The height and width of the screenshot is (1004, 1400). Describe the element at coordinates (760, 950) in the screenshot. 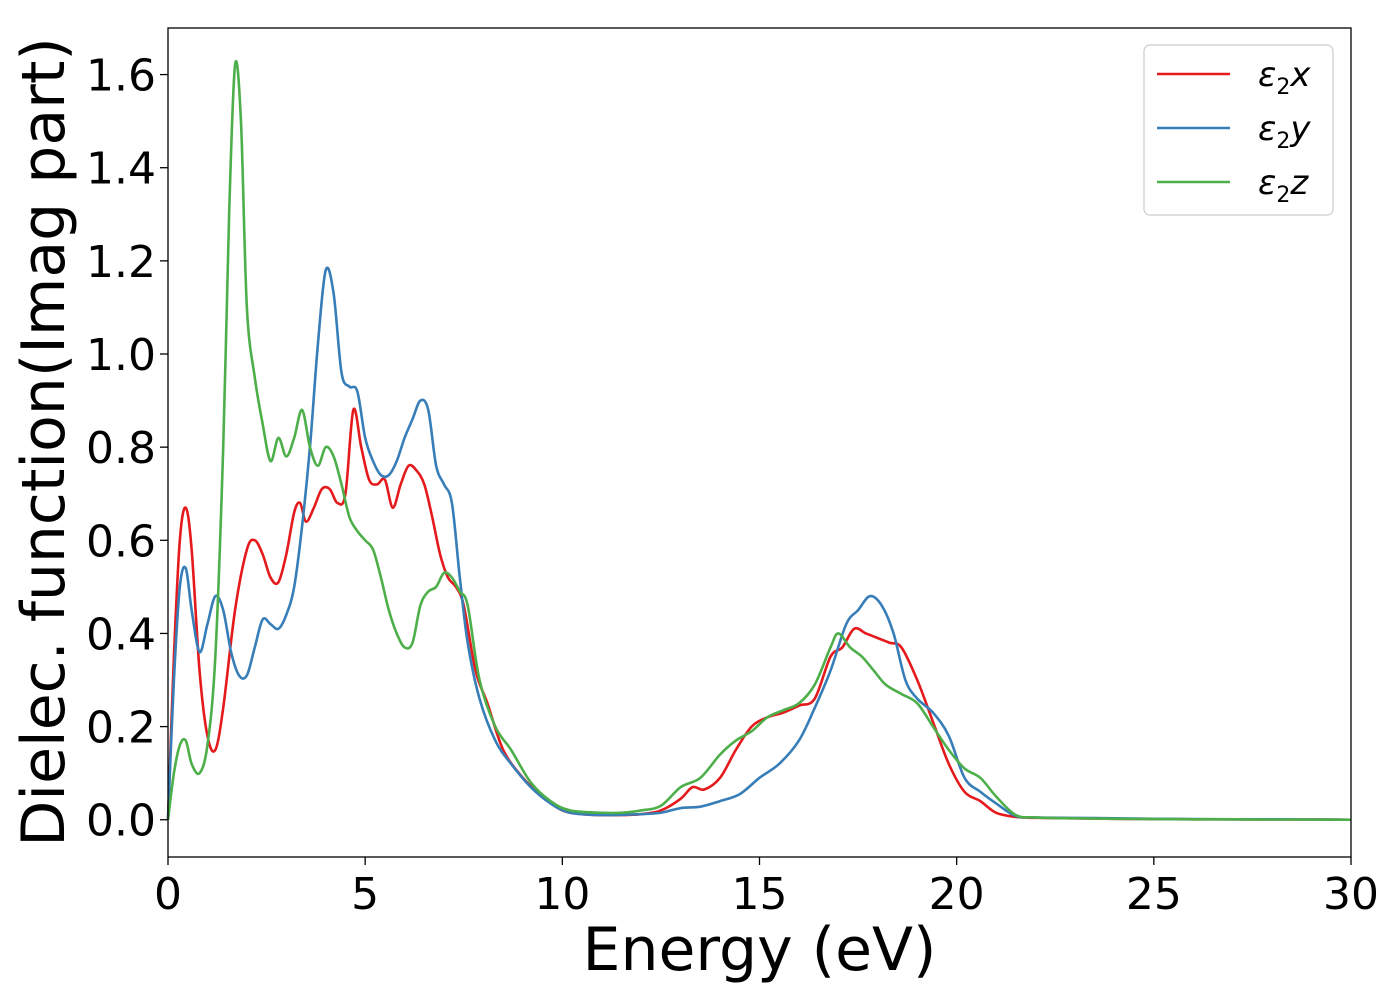

I see `x-axis-title: Energy (eV)` at that location.